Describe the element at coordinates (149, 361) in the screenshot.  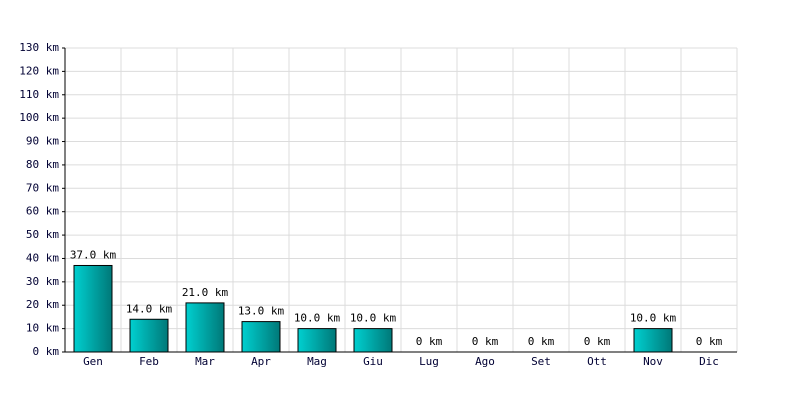
I see `x-tick-label: Feb` at that location.